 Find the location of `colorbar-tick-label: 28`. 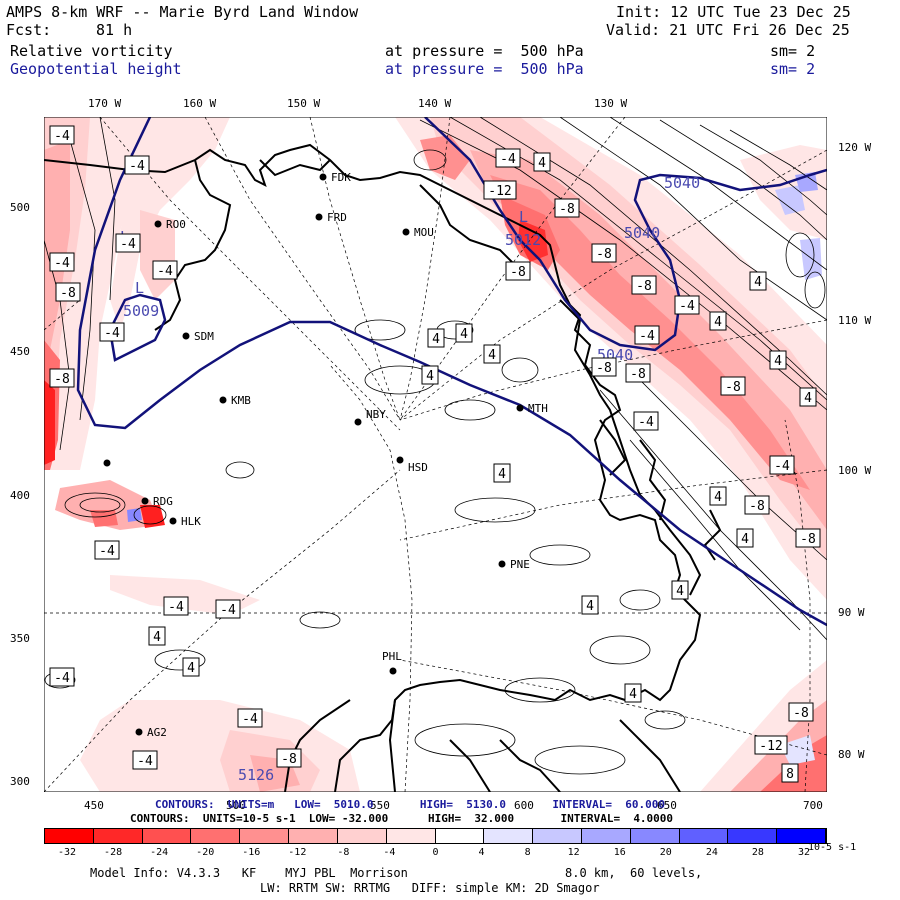

colorbar-tick-label: 28 is located at coordinates (757, 852).